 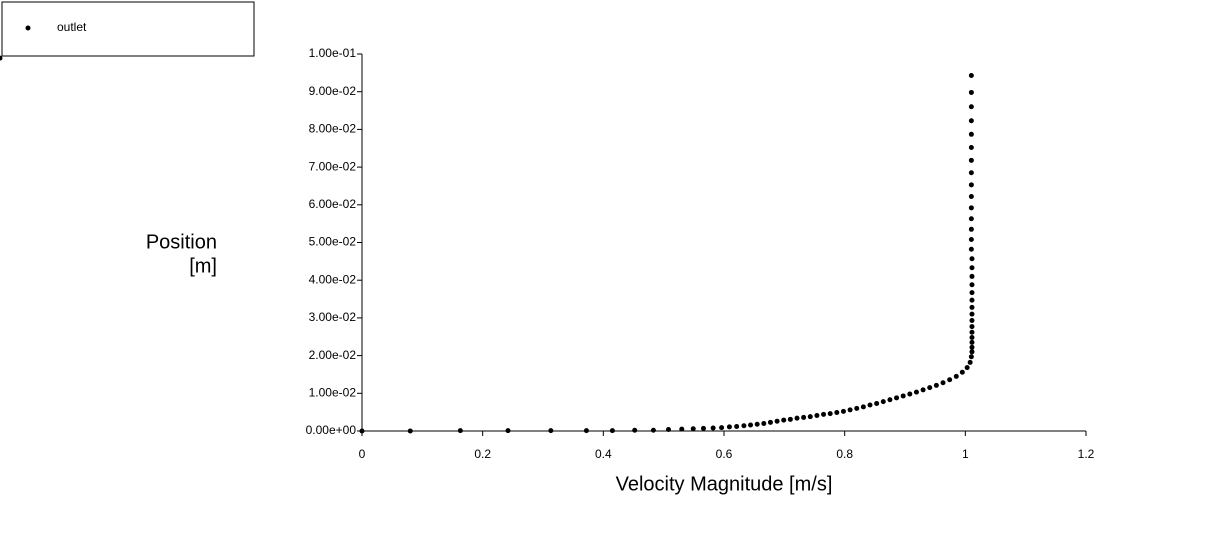 I want to click on x-axis-label: Velocity Magnitude [m/s], so click(x=724, y=484).